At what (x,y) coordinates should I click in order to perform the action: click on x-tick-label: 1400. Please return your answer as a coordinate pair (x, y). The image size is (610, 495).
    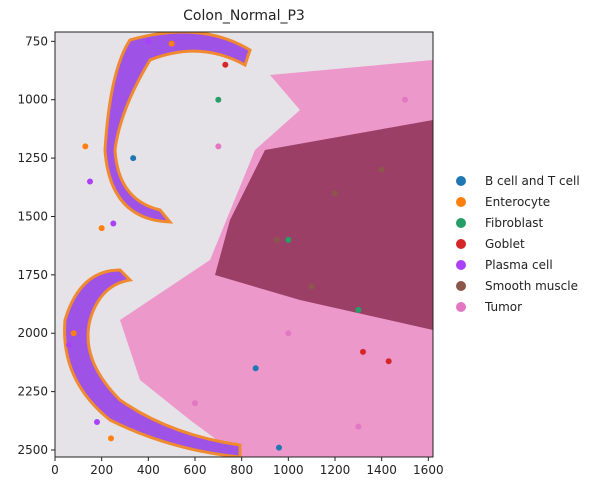
    Looking at the image, I should click on (381, 470).